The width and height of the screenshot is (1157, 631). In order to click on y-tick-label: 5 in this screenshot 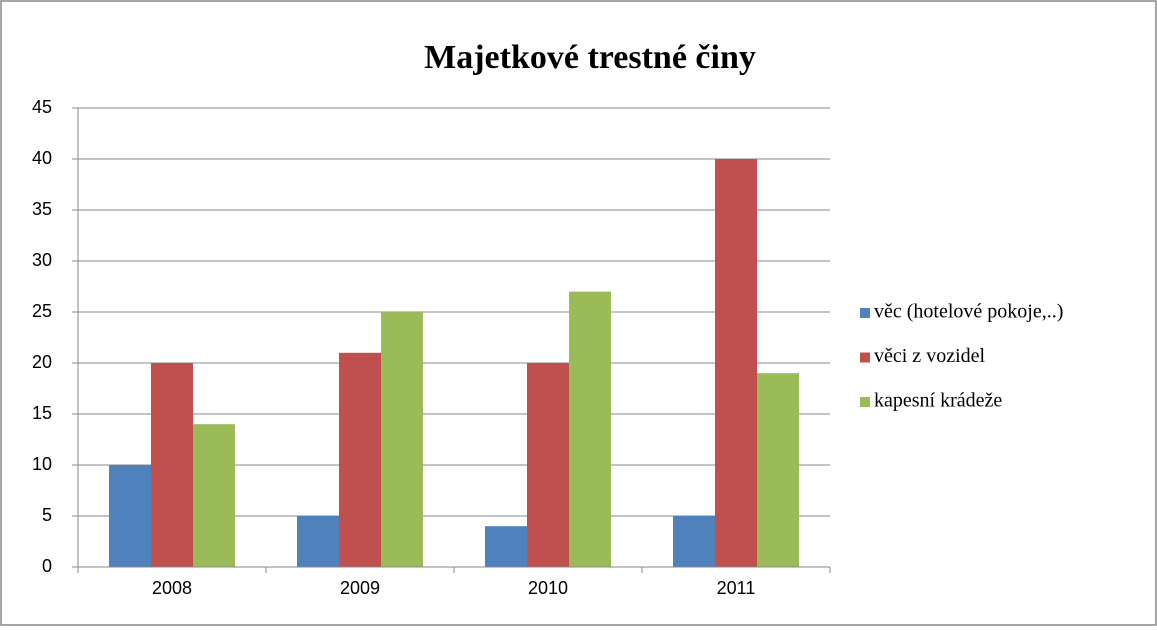, I will do `click(47, 515)`.